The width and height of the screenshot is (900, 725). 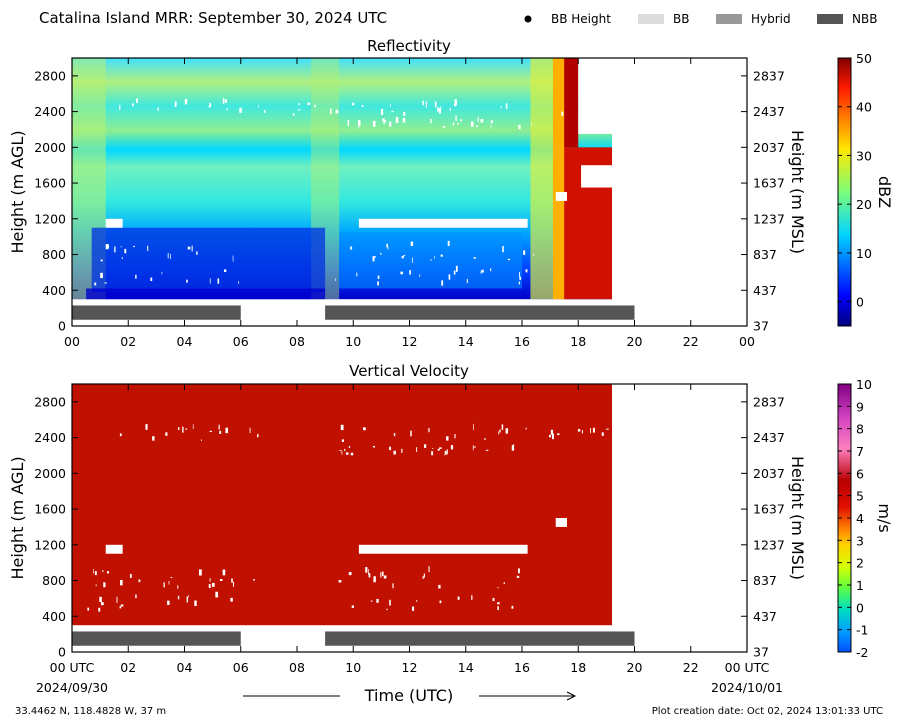 I want to click on colorbar-tick-label: 4, so click(x=860, y=518).